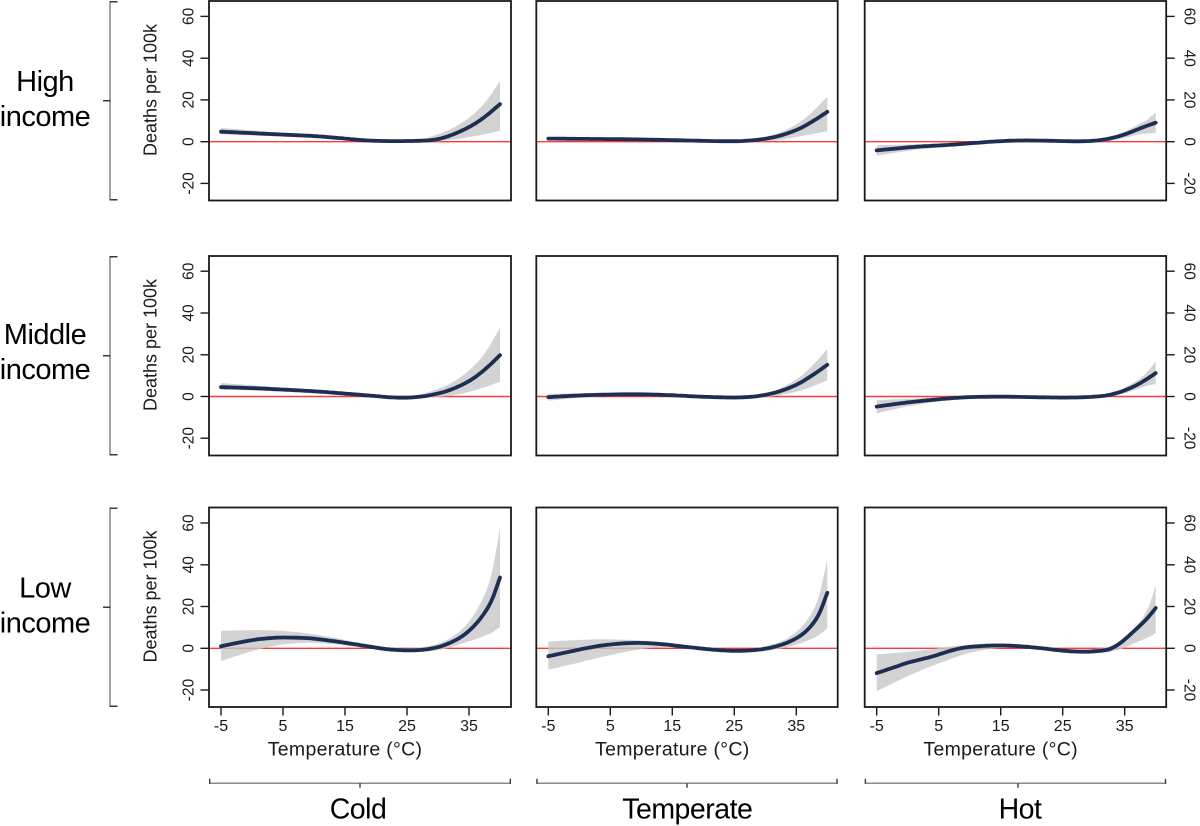  What do you see at coordinates (45, 335) in the screenshot?
I see `svg-text: Middle` at bounding box center [45, 335].